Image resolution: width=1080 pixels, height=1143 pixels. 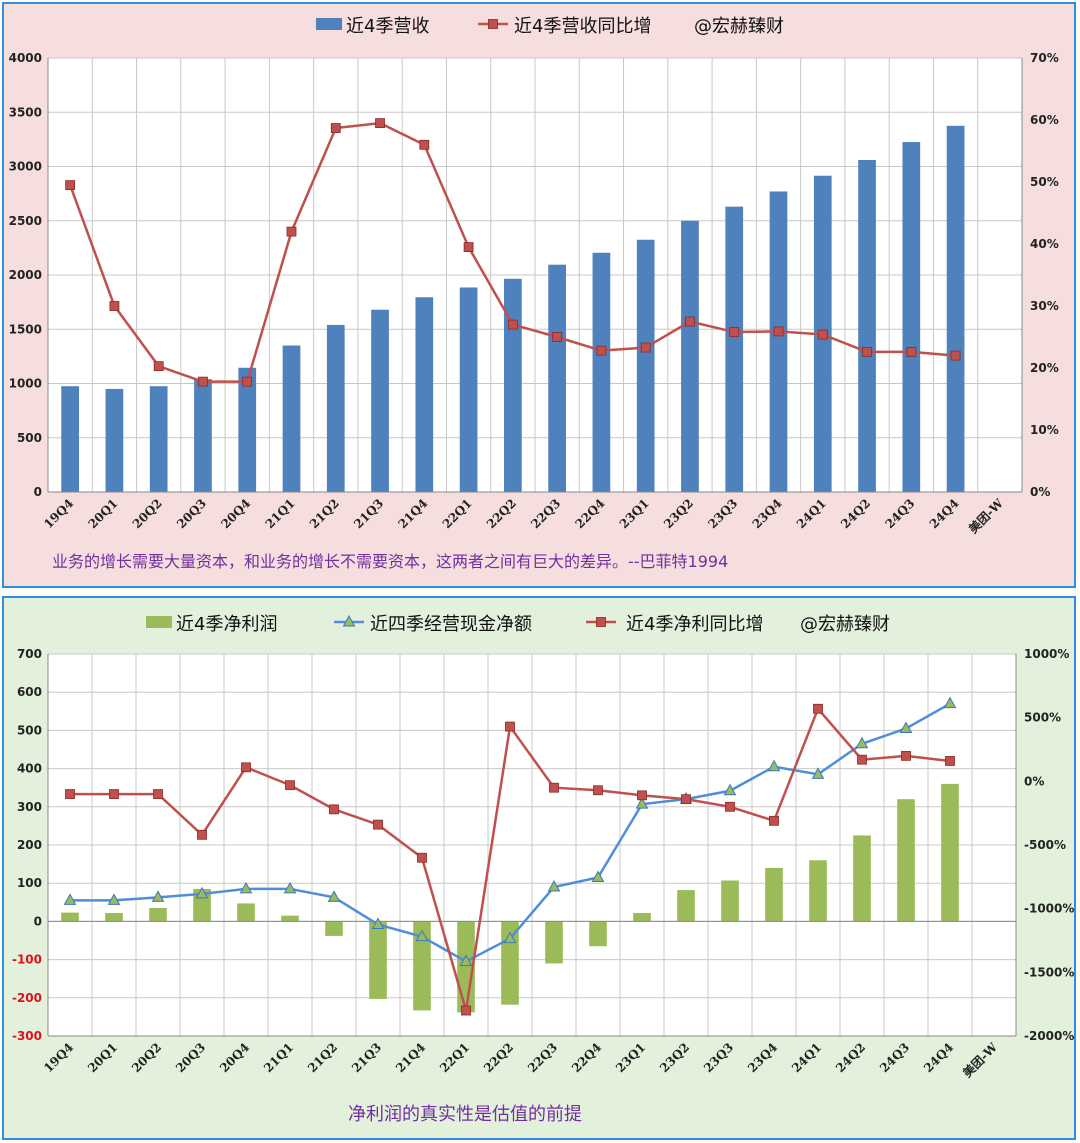 I want to click on left-tick-label: 1500, so click(x=25, y=329).